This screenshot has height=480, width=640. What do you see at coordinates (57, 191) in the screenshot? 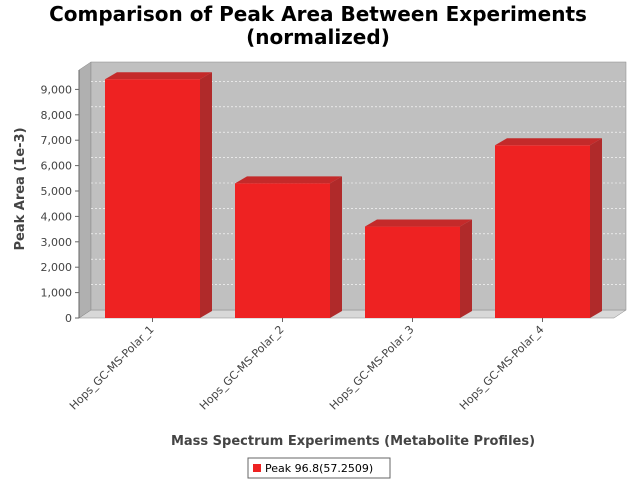
I see `y-tick-label: 5,000` at bounding box center [57, 191].